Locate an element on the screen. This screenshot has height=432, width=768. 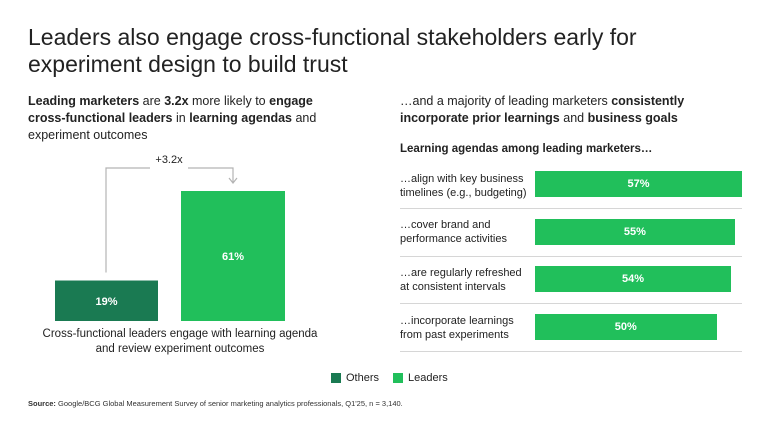
comparison-connector is located at coordinates (171, 217).